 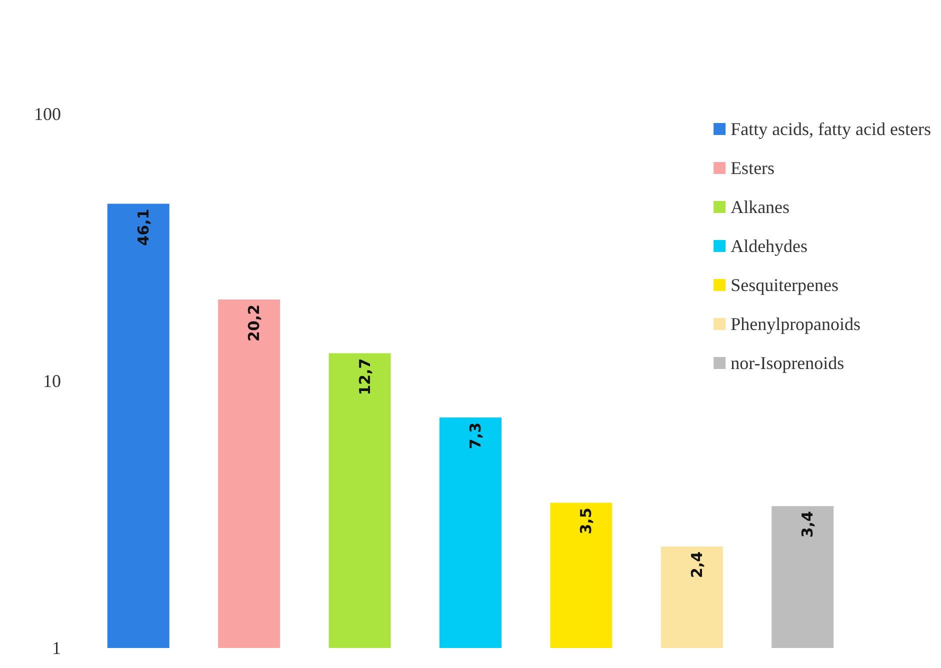 I want to click on data-label: 3,4, so click(x=807, y=524).